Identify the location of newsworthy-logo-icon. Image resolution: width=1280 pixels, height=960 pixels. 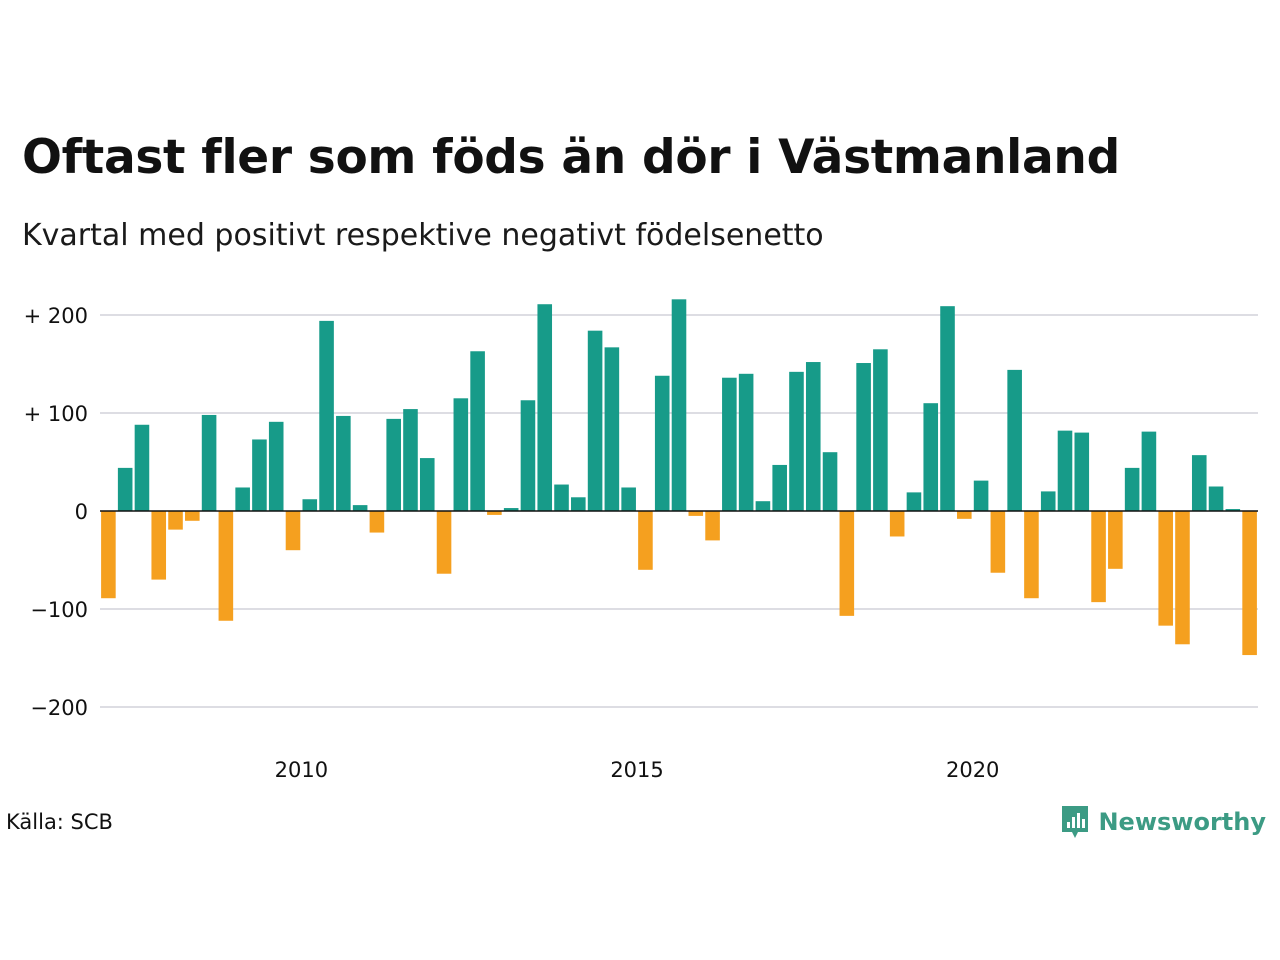
(1075, 822).